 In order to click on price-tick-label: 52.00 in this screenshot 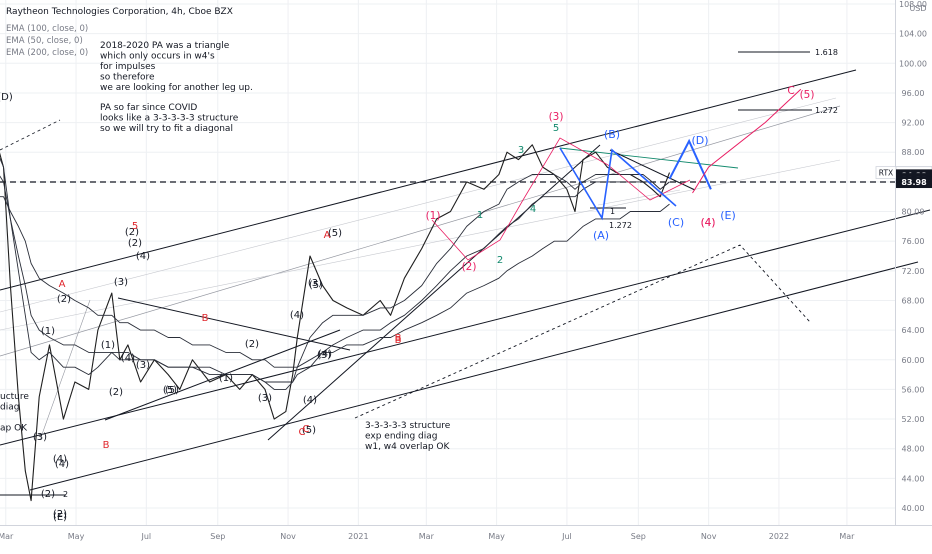, I will do `click(913, 419)`.